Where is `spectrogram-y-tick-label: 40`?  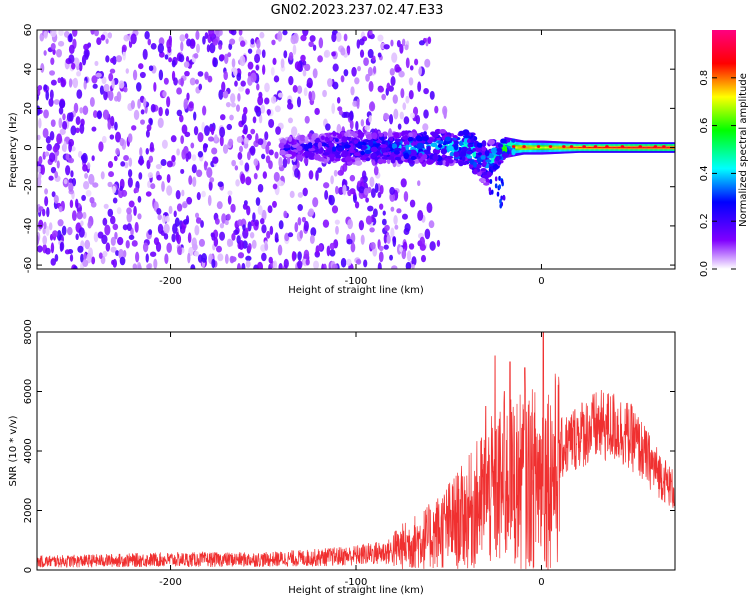 spectrogram-y-tick-label: 40 is located at coordinates (28, 69).